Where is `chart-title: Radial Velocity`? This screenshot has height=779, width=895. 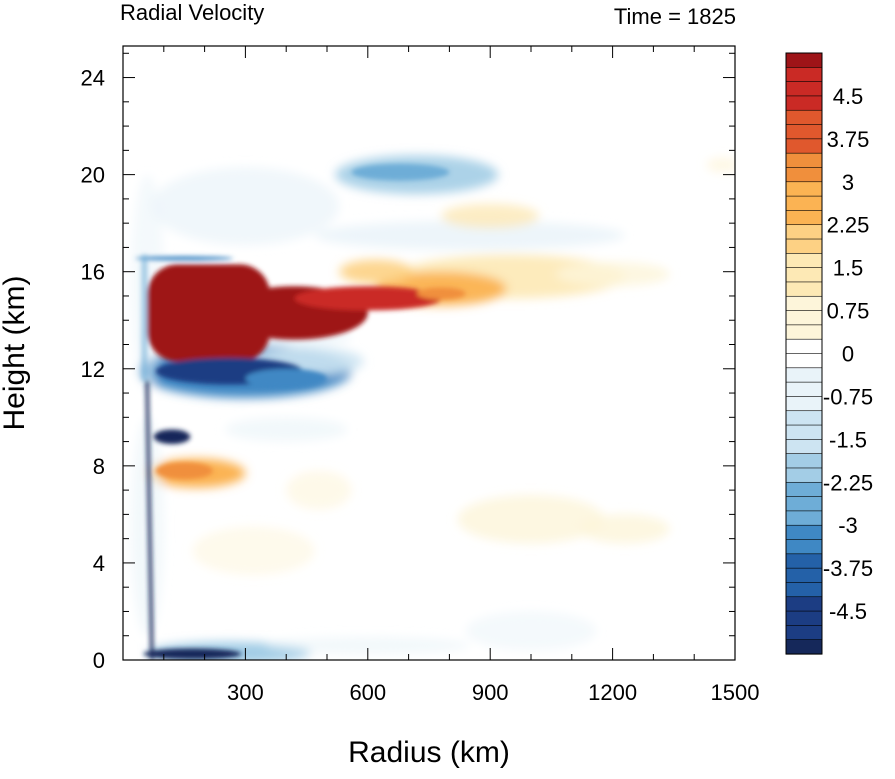 chart-title: Radial Velocity is located at coordinates (192, 12).